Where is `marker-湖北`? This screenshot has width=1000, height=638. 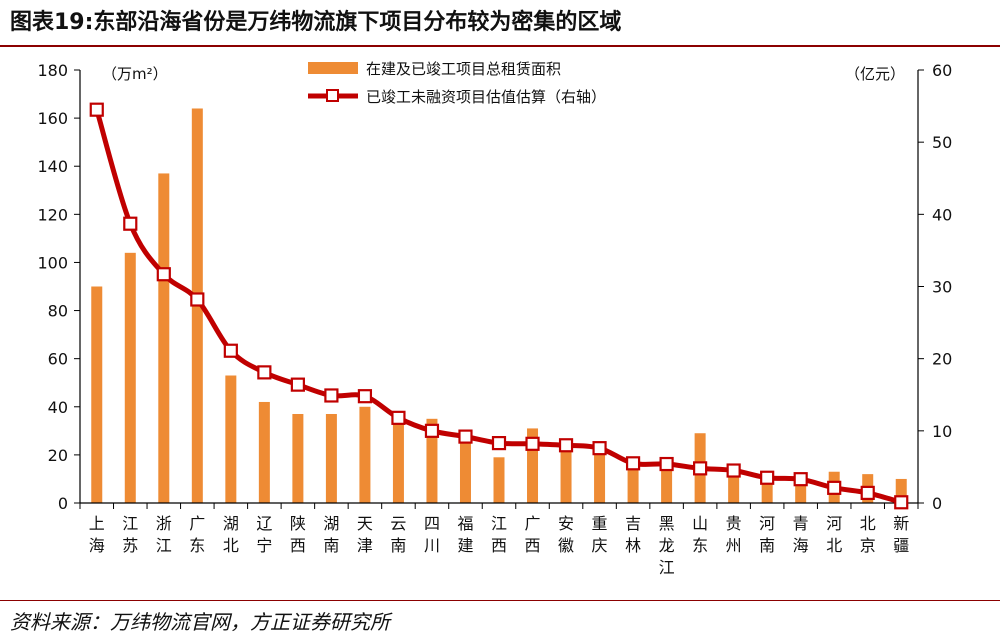 marker-湖北 is located at coordinates (230, 350).